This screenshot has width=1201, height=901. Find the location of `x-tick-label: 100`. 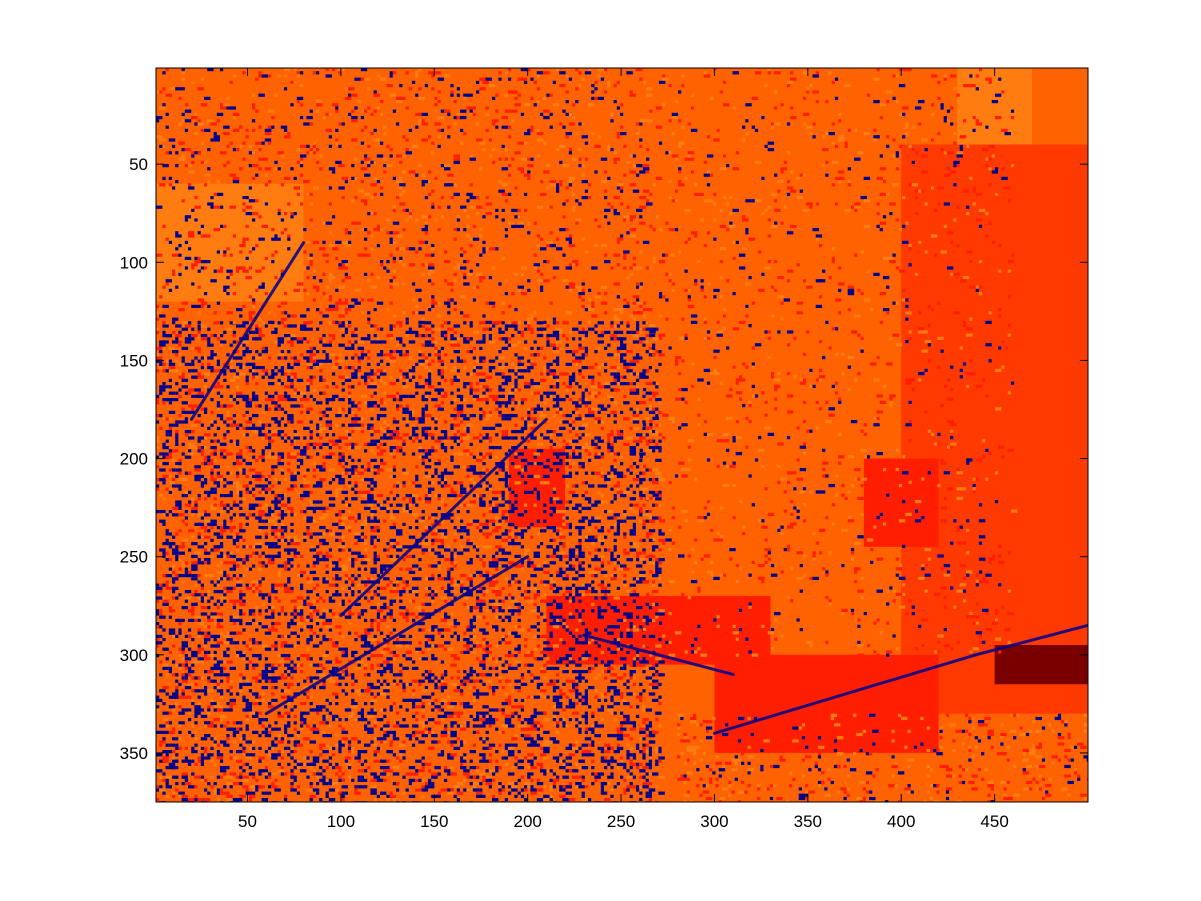

x-tick-label: 100 is located at coordinates (341, 821).